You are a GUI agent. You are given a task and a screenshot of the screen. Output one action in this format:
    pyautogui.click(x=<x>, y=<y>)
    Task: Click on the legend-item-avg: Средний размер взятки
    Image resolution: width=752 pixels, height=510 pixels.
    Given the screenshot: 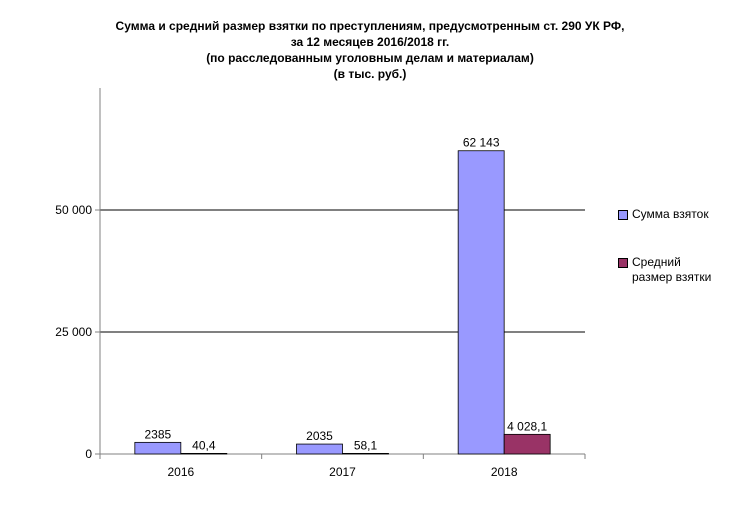 What is the action you would take?
    pyautogui.click(x=664, y=270)
    